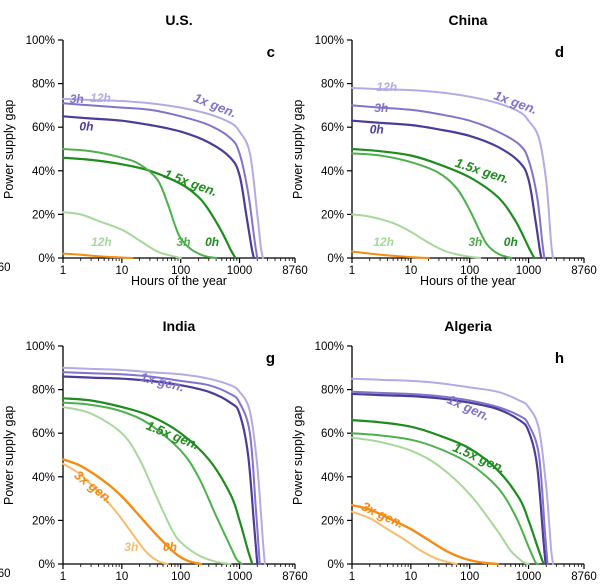  I want to click on x-axis-label: Hours of the year, so click(179, 281).